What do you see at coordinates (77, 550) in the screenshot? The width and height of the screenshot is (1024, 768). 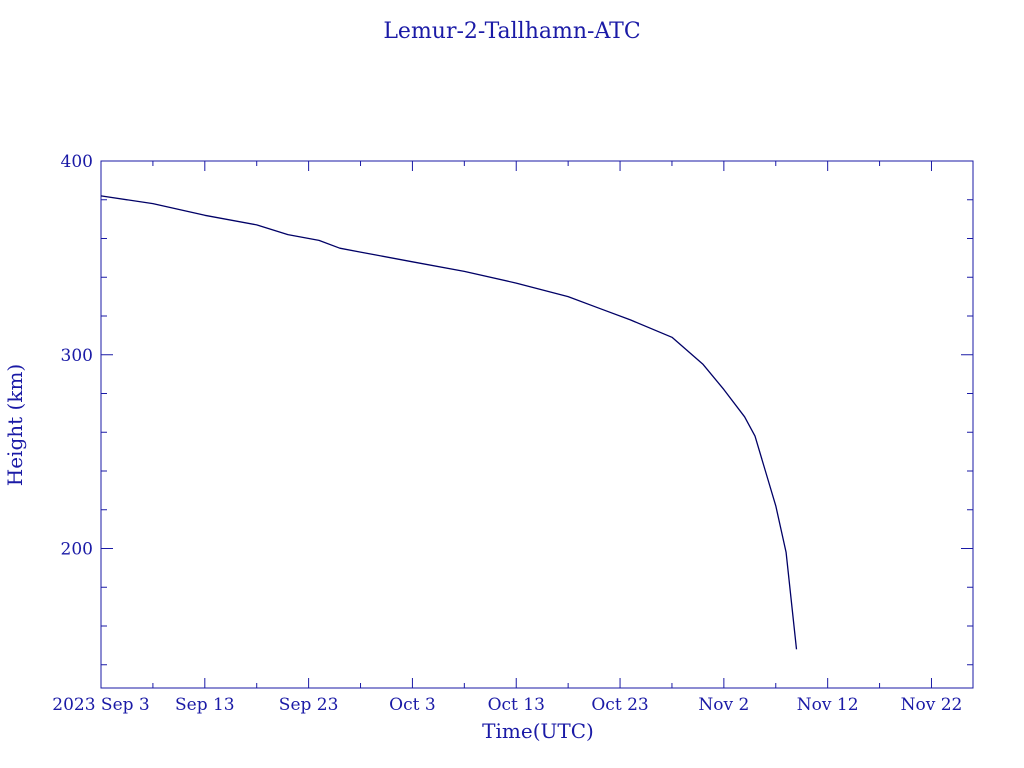 I see `y-tick-label: 200` at bounding box center [77, 550].